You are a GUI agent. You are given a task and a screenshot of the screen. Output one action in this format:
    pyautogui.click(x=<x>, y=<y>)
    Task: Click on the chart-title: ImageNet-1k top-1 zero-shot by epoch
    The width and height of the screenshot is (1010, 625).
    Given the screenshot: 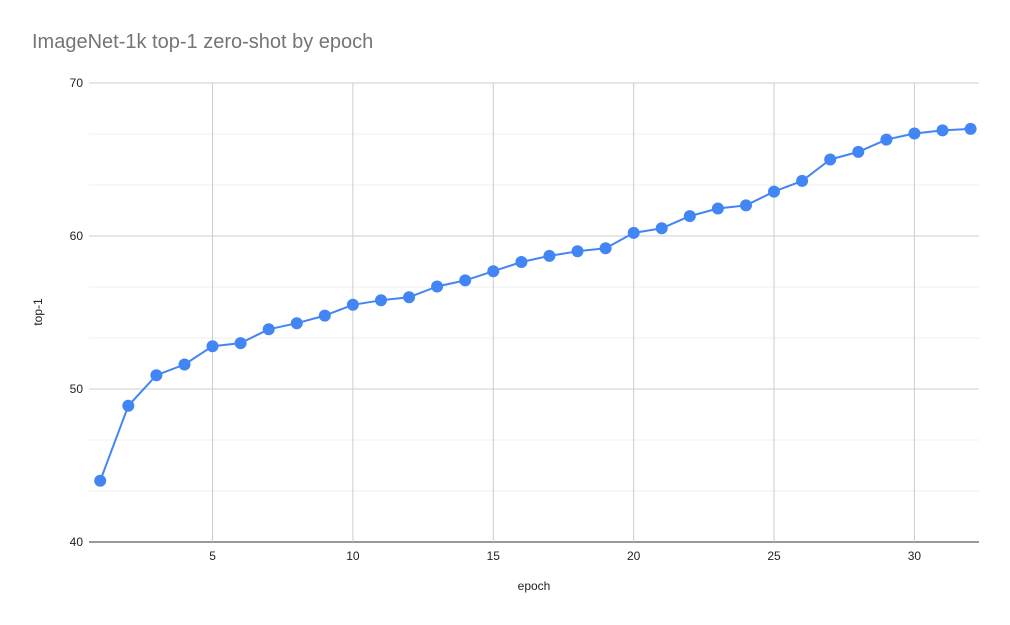 What is the action you would take?
    pyautogui.click(x=203, y=42)
    